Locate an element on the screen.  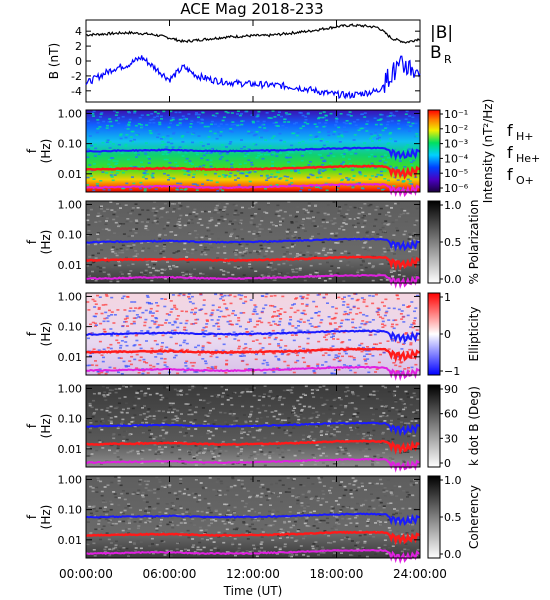
figure-title: ACE Mag 2018-233 is located at coordinates (251, 9).